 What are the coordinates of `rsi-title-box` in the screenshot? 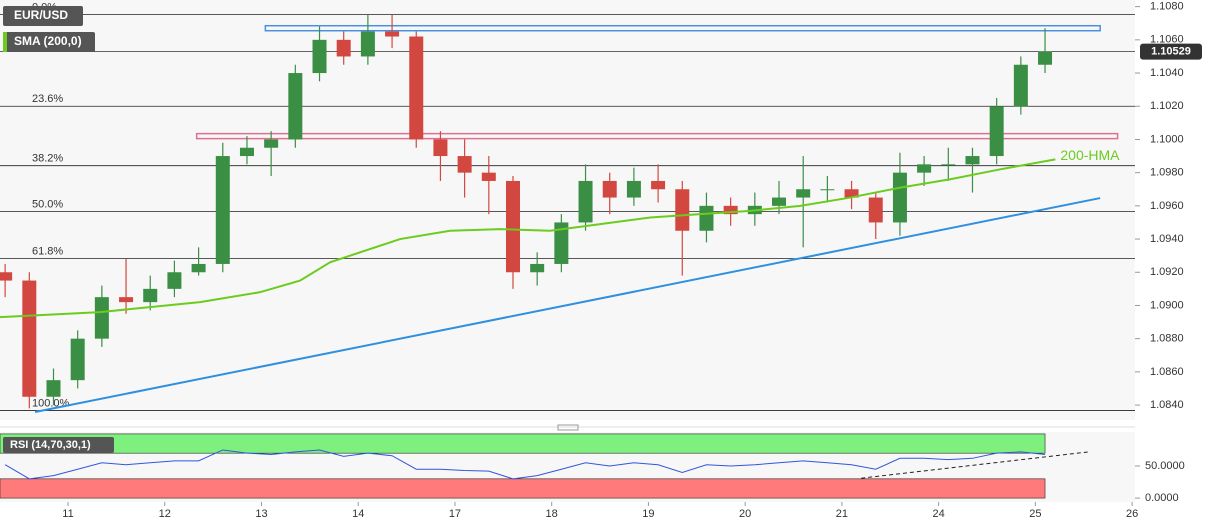 It's located at (58, 445).